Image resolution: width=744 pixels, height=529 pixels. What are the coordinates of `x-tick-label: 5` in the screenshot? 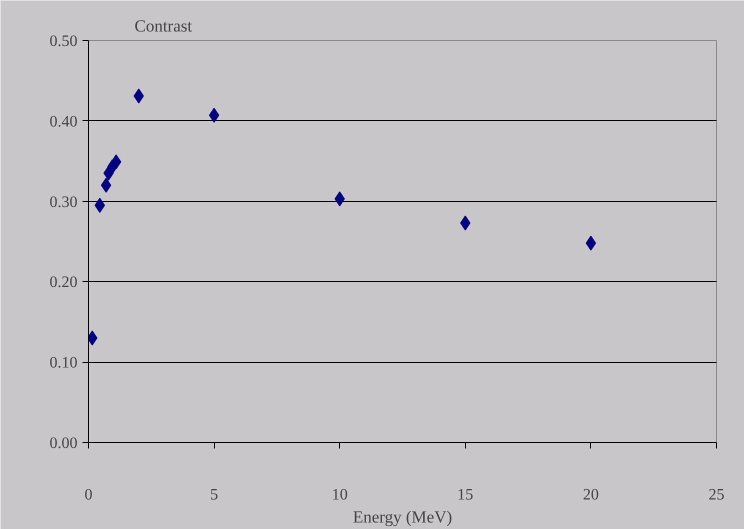 It's located at (214, 495).